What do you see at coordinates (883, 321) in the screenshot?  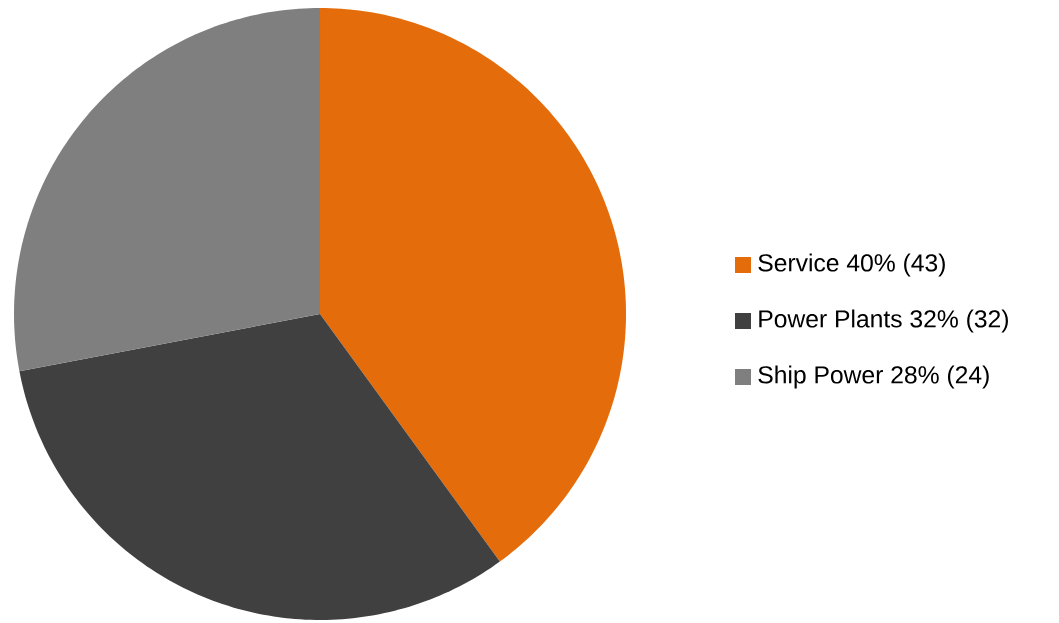 I see `legend-label: Power Plants 32% (32)` at bounding box center [883, 321].